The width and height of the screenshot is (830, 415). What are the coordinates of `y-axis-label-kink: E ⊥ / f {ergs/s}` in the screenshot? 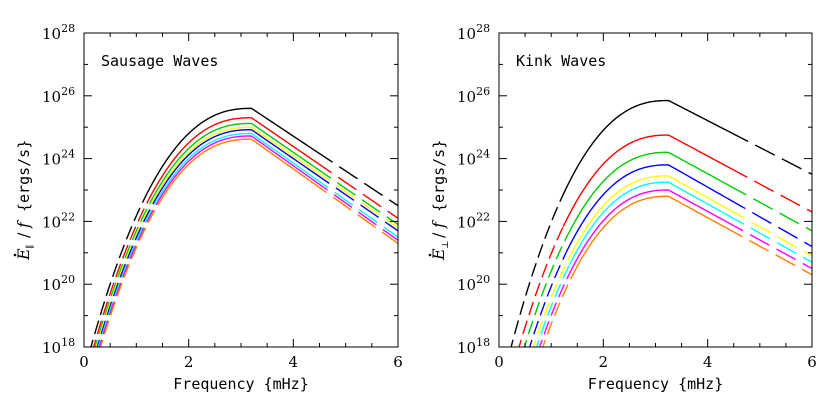 It's located at (439, 200).